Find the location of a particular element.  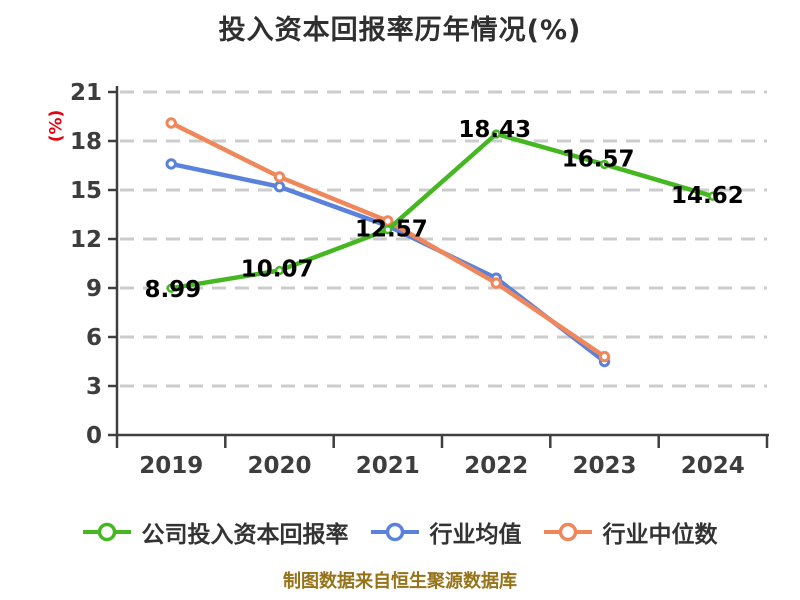

svg-text: 2023 is located at coordinates (604, 466).